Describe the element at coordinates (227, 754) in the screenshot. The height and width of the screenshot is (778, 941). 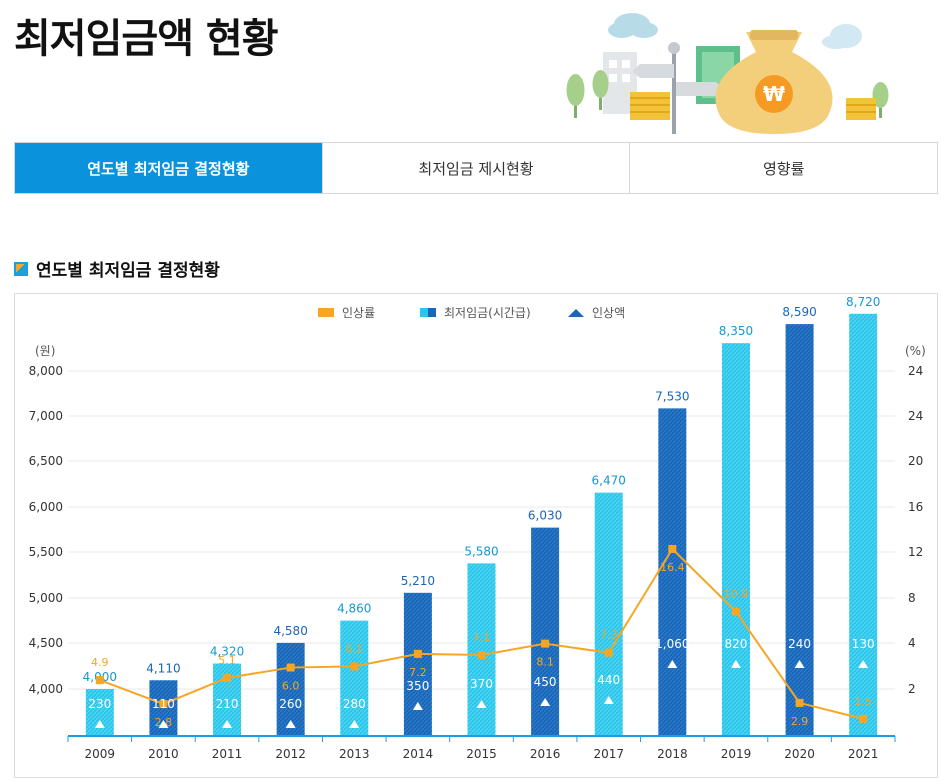
I see `x-tick-label: 2011` at that location.